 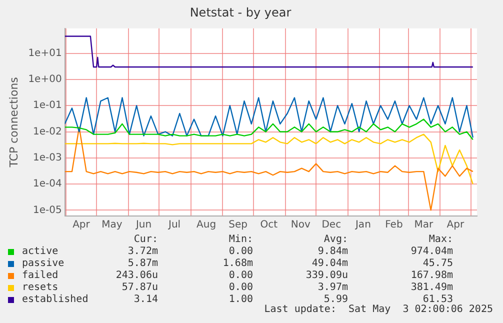 I want to click on y-tick-label: 1e+01, so click(x=45, y=53).